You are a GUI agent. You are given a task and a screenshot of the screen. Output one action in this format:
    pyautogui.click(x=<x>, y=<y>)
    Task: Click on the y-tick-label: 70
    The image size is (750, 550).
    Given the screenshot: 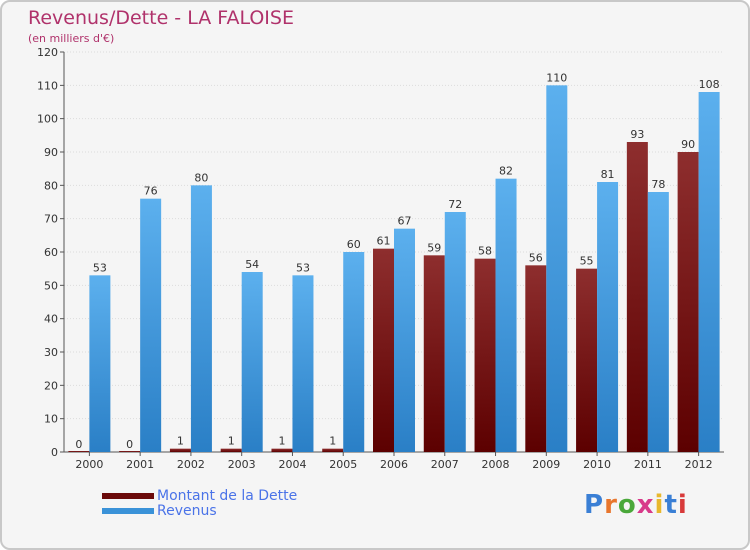 What is the action you would take?
    pyautogui.click(x=51, y=219)
    